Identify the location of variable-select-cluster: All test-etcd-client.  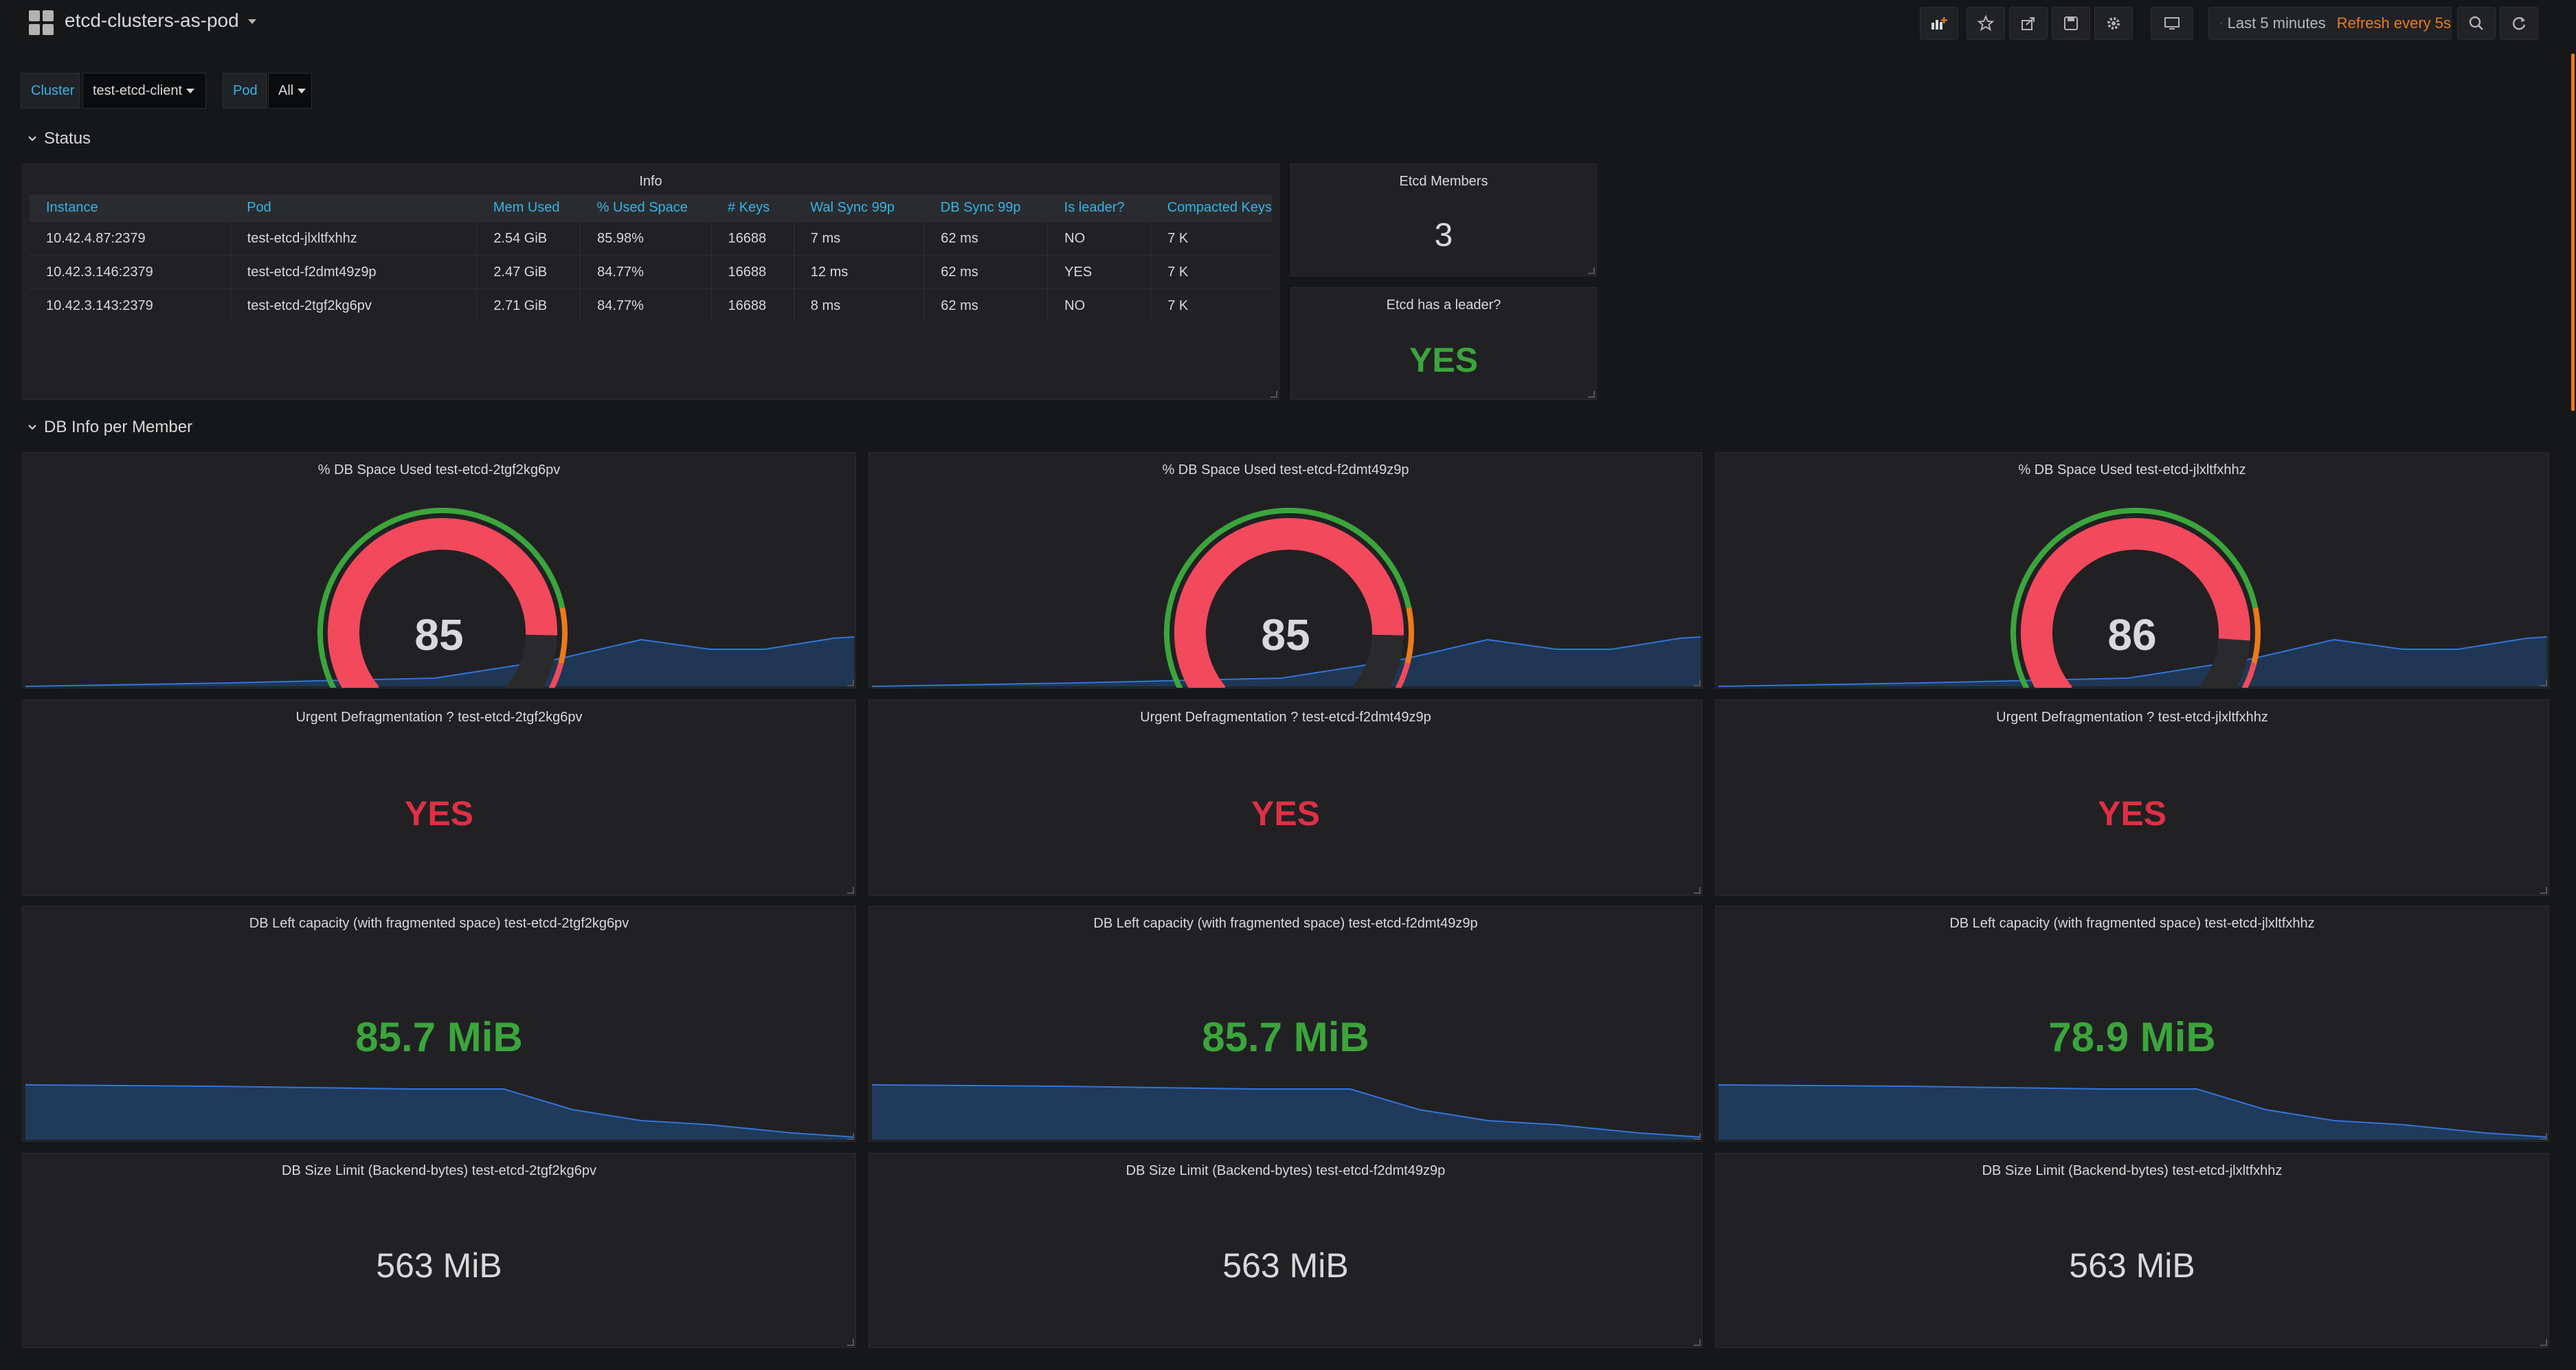
(144, 91).